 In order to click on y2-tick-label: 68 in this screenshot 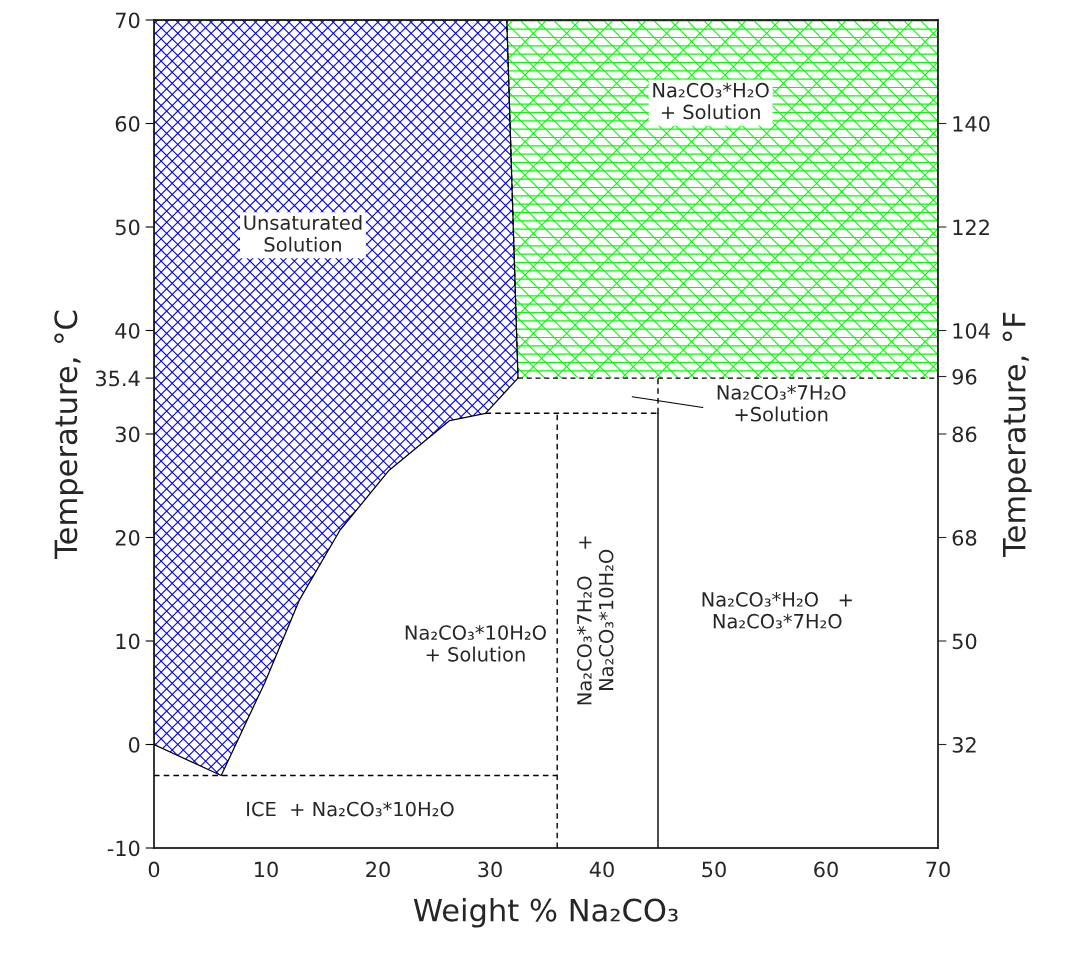, I will do `click(964, 537)`.